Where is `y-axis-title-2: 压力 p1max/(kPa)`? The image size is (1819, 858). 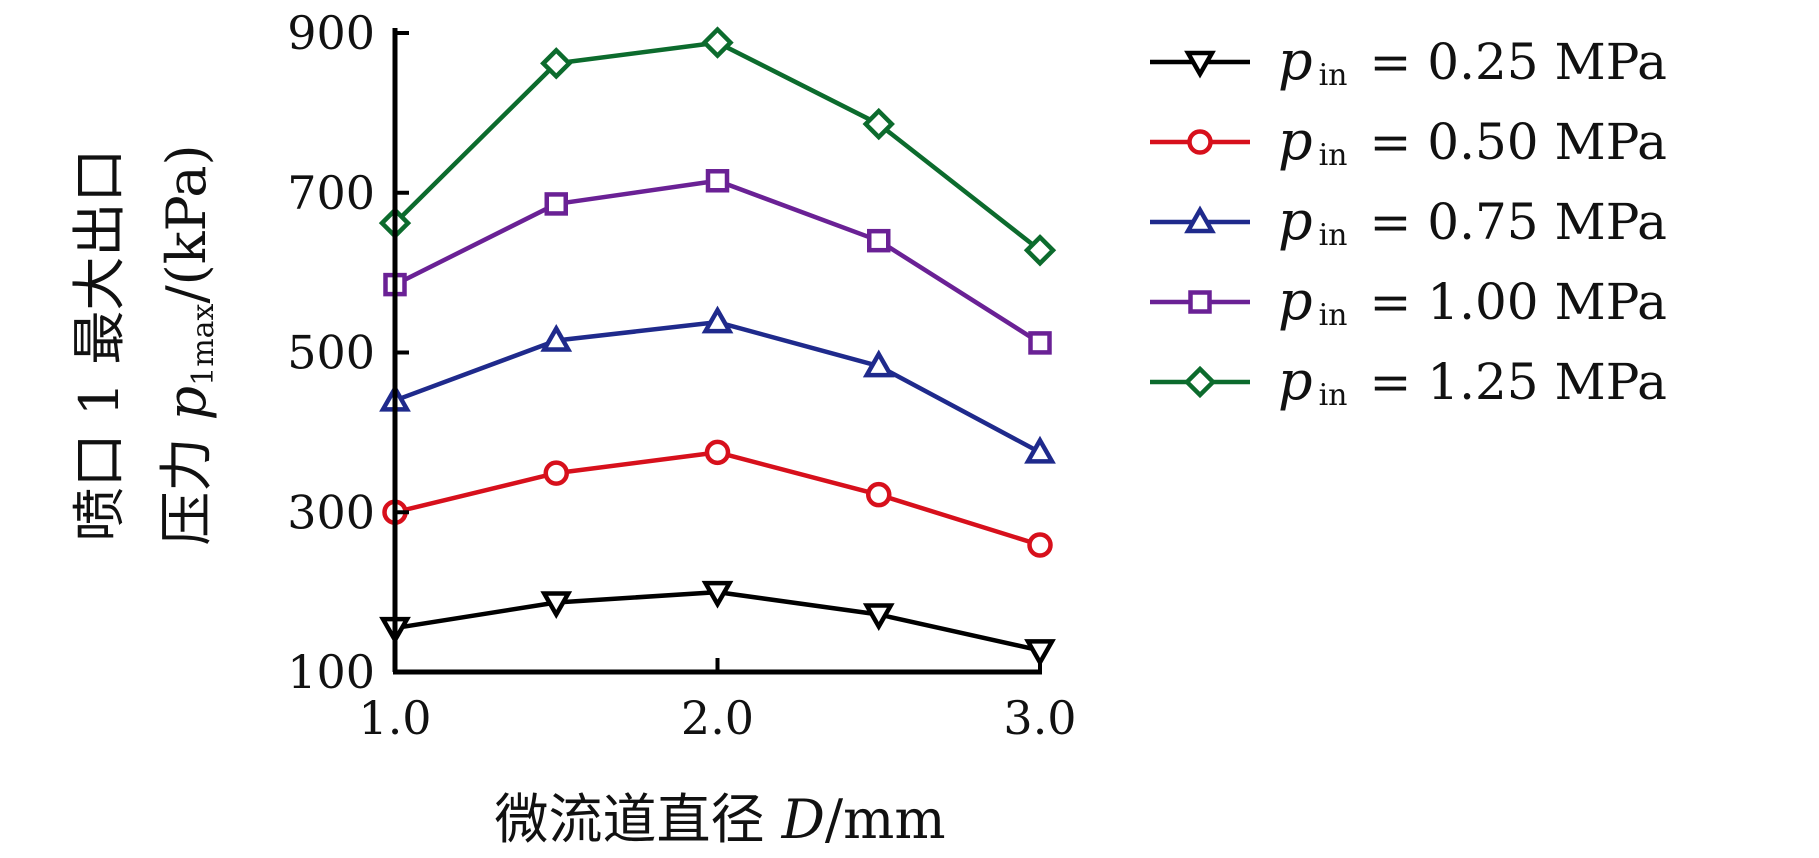
y-axis-title-2: 压力 p1max/(kPa) is located at coordinates (188, 344).